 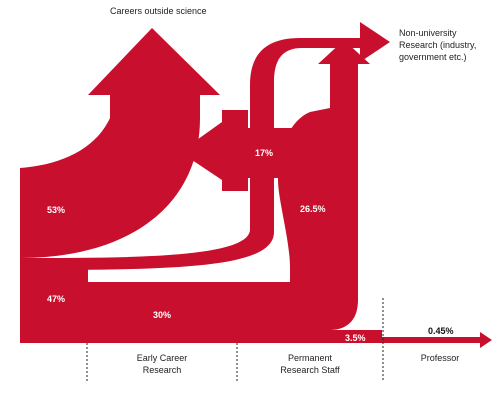 I want to click on label-non-university-line1: Non-university, so click(x=428, y=33).